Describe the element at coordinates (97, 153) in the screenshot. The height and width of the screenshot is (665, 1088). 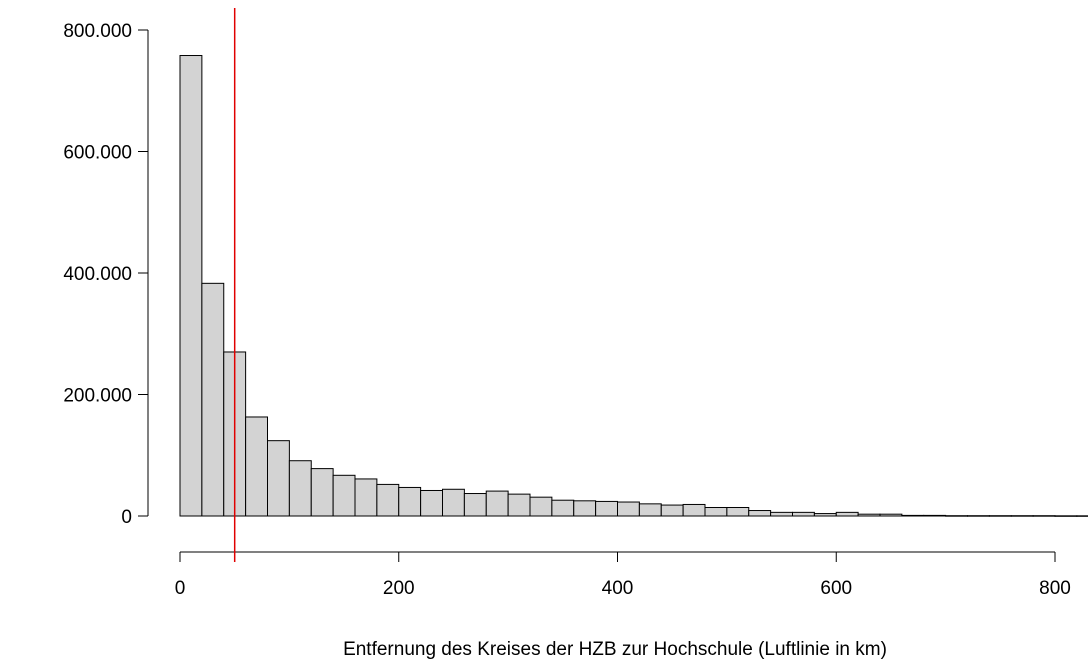
I see `y-tick-label: 600.000` at that location.